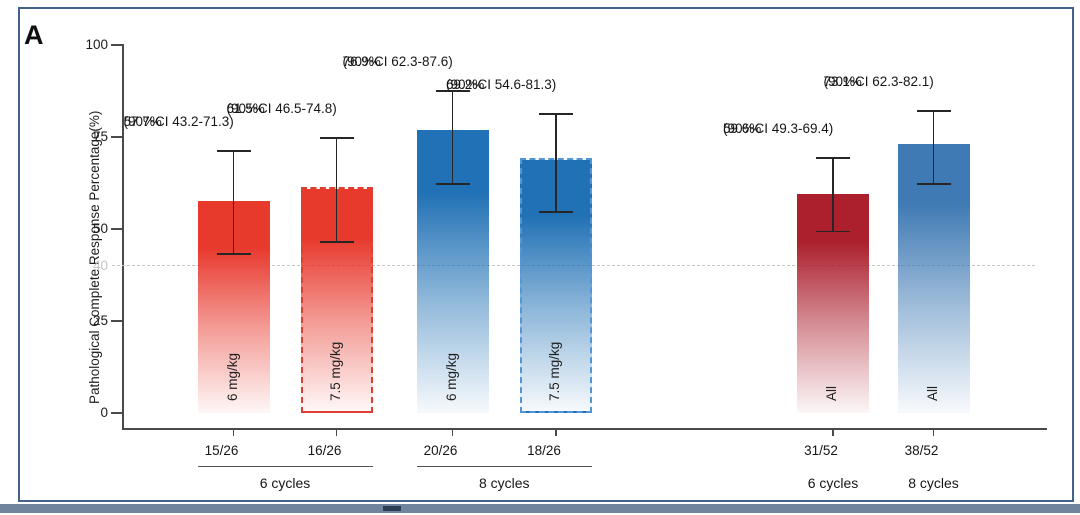 This screenshot has height=515, width=1080. I want to click on x-axis-line, so click(584, 429).